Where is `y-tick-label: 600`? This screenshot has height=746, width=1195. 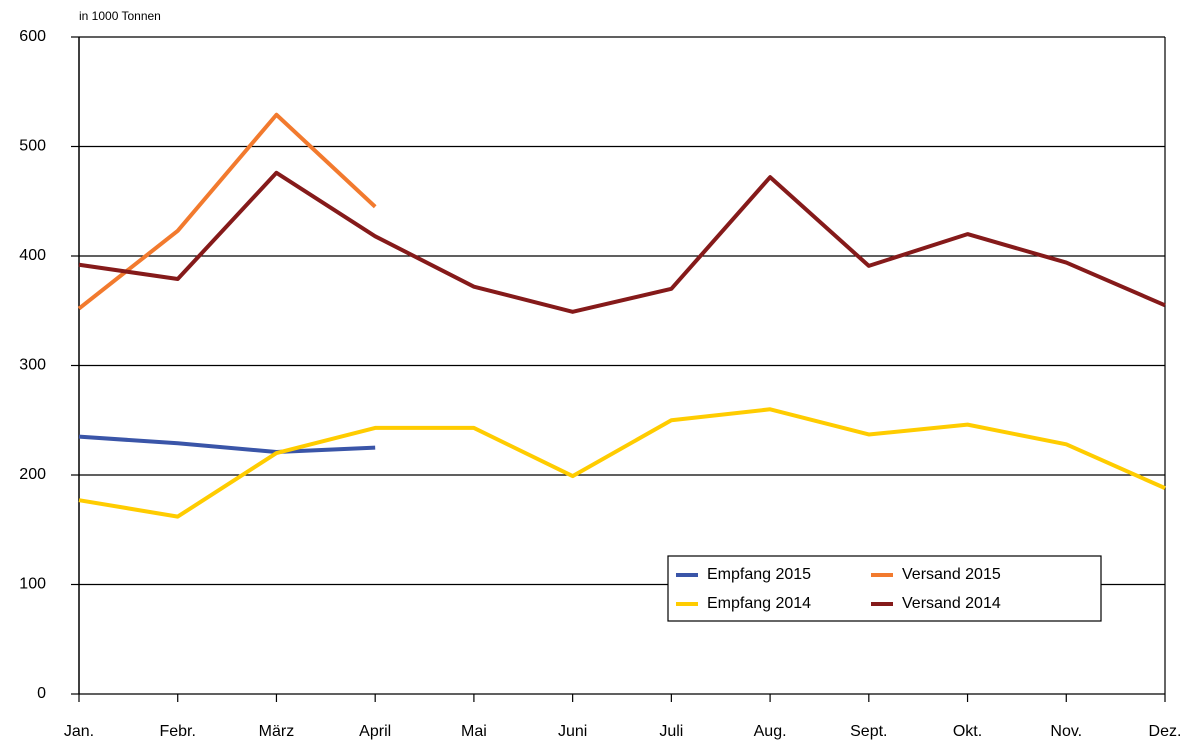 y-tick-label: 600 is located at coordinates (32, 36).